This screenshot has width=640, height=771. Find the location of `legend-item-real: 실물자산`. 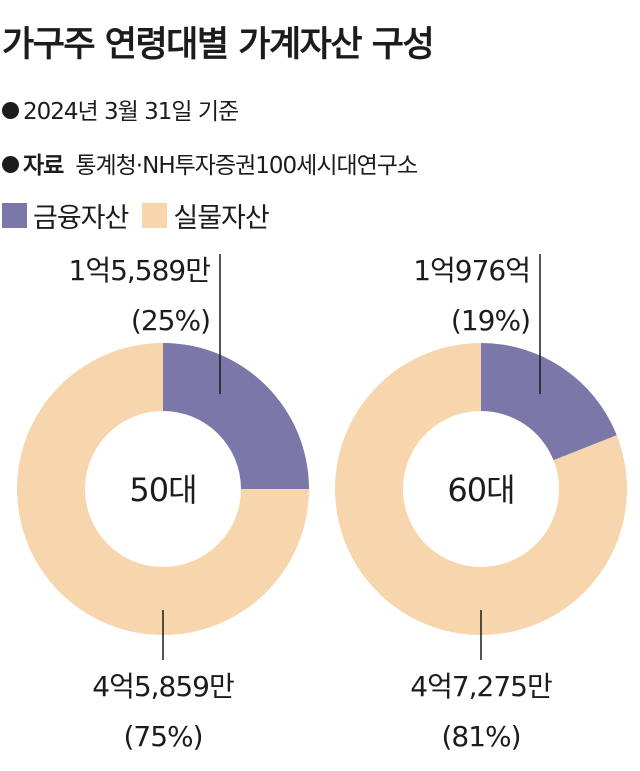

legend-item-real: 실물자산 is located at coordinates (206, 215).